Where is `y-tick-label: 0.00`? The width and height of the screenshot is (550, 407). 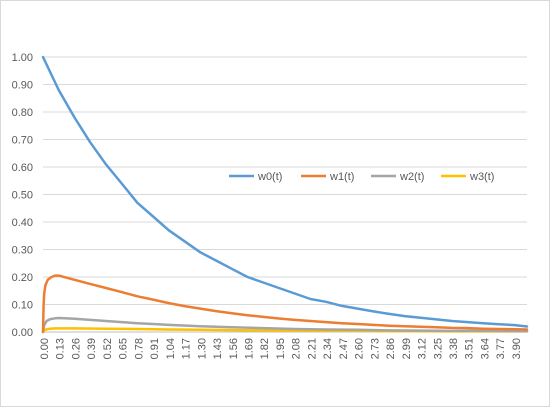 y-tick-label: 0.00 is located at coordinates (22, 333).